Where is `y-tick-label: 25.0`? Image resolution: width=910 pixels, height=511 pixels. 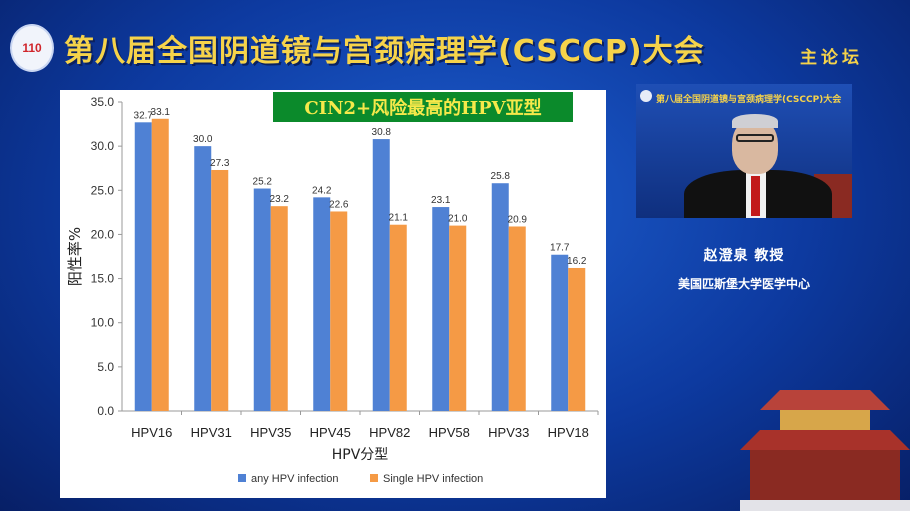 y-tick-label: 25.0 is located at coordinates (103, 190).